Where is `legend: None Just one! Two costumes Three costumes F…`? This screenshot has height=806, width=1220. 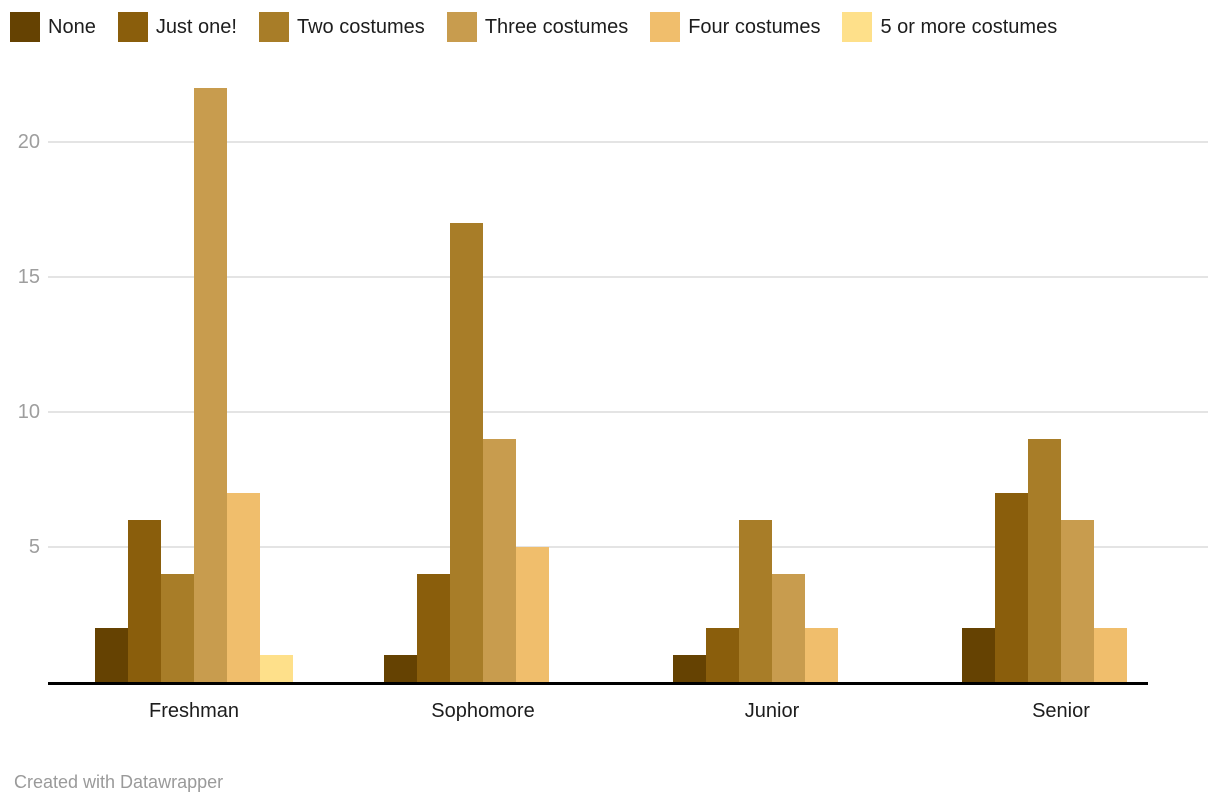 legend: None Just one! Two costumes Three costumes F… is located at coordinates (533, 27).